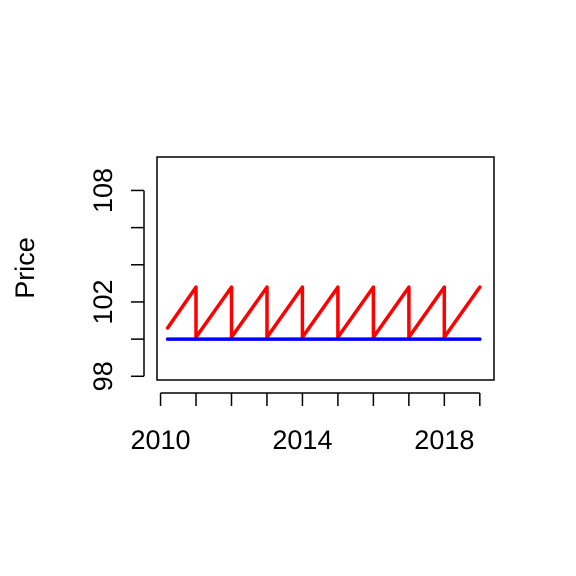  What do you see at coordinates (306, 423) in the screenshot?
I see `x-axis: 2010 2014 2018` at bounding box center [306, 423].